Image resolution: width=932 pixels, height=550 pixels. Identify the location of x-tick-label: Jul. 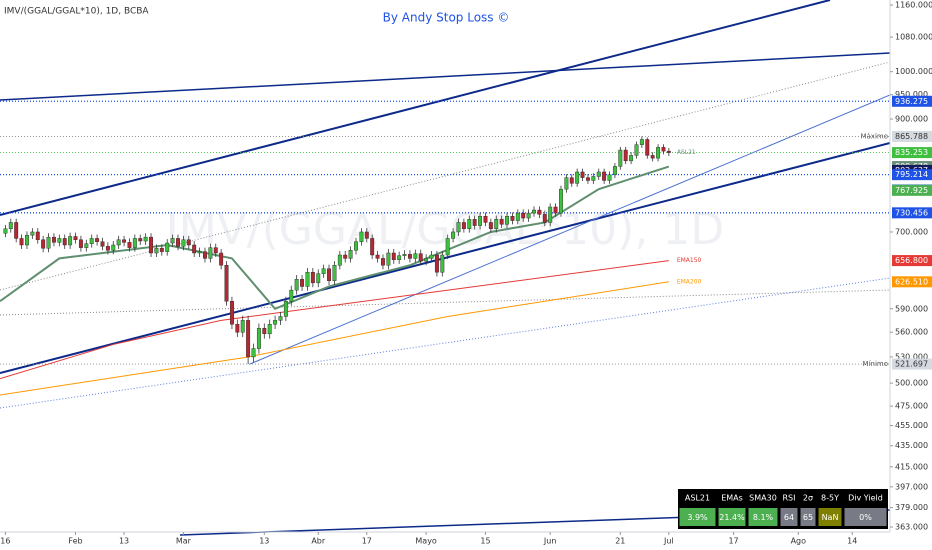
(668, 541).